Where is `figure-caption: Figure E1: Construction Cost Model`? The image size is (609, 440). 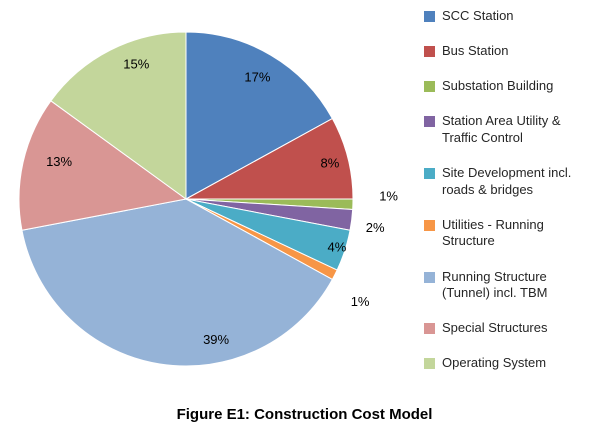 figure-caption: Figure E1: Construction Cost Model is located at coordinates (304, 414).